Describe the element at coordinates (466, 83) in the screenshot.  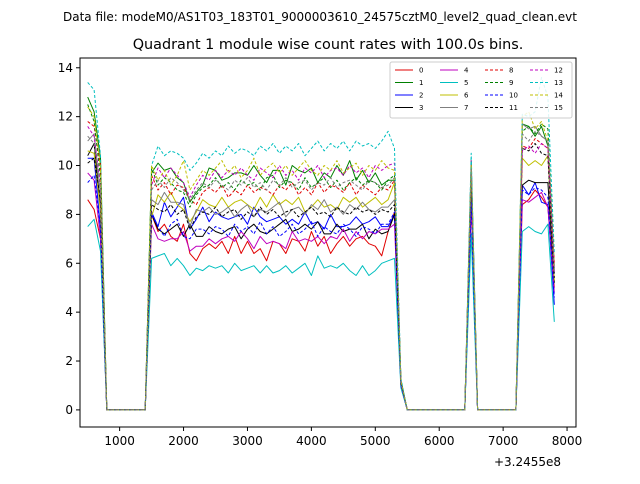
I see `legend-label-5: 5` at that location.